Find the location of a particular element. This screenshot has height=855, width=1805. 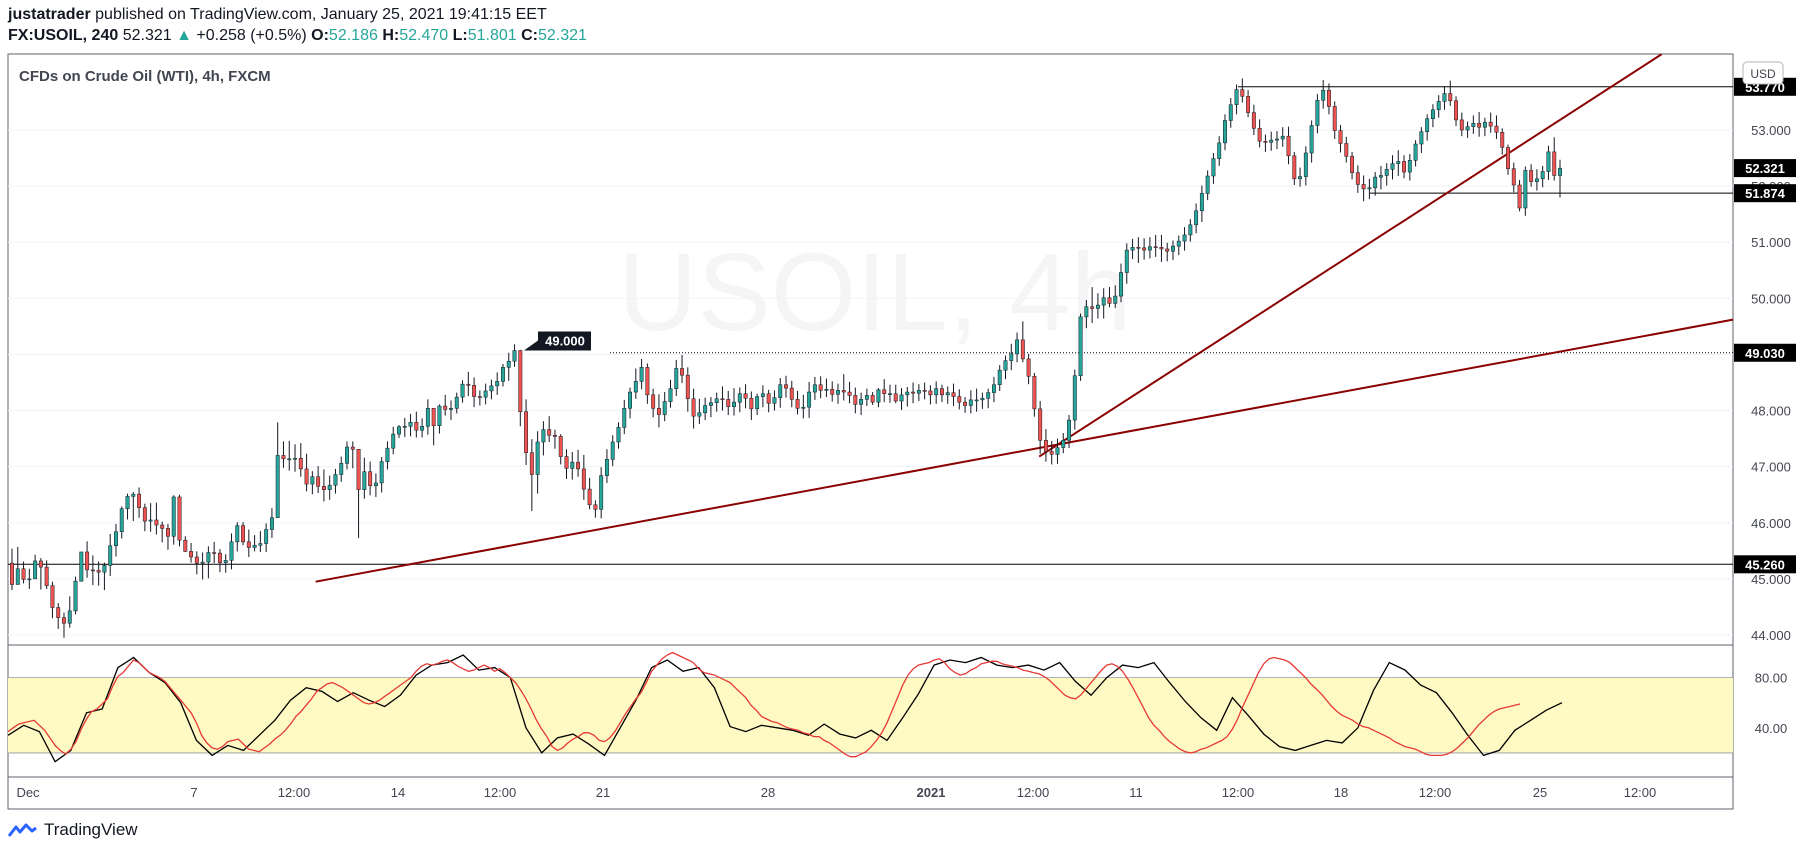

open-label: O: is located at coordinates (320, 35).